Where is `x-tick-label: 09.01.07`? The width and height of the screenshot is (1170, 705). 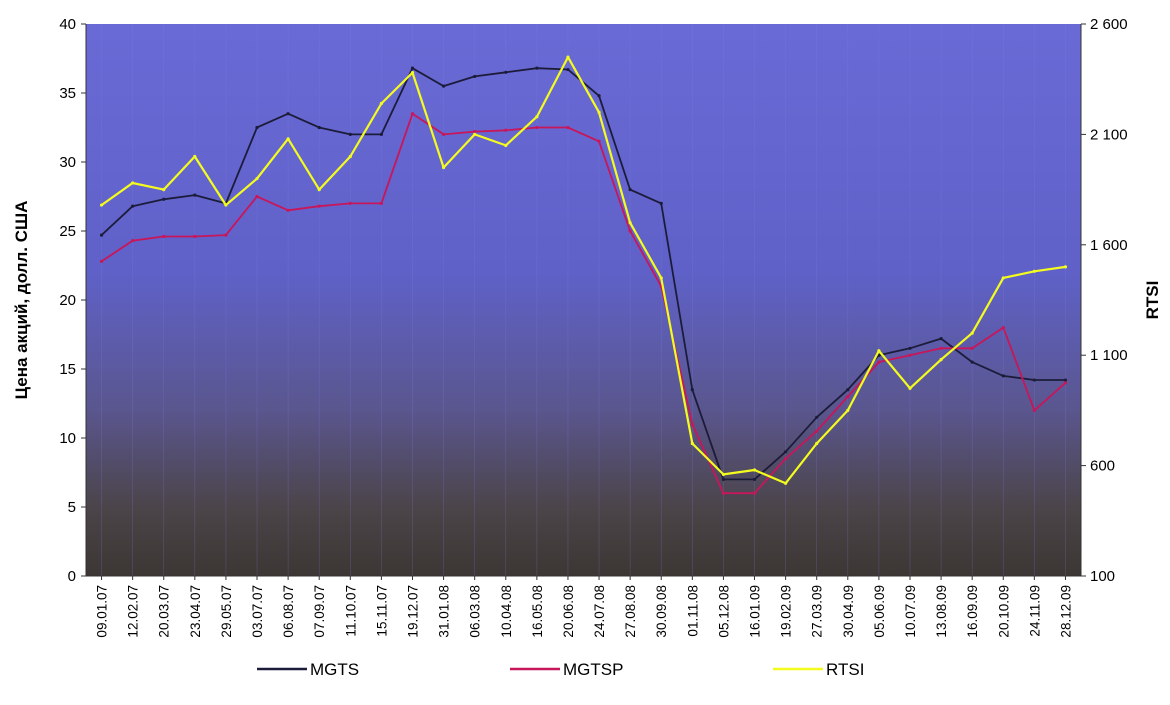
x-tick-label: 09.01.07 is located at coordinates (102, 611).